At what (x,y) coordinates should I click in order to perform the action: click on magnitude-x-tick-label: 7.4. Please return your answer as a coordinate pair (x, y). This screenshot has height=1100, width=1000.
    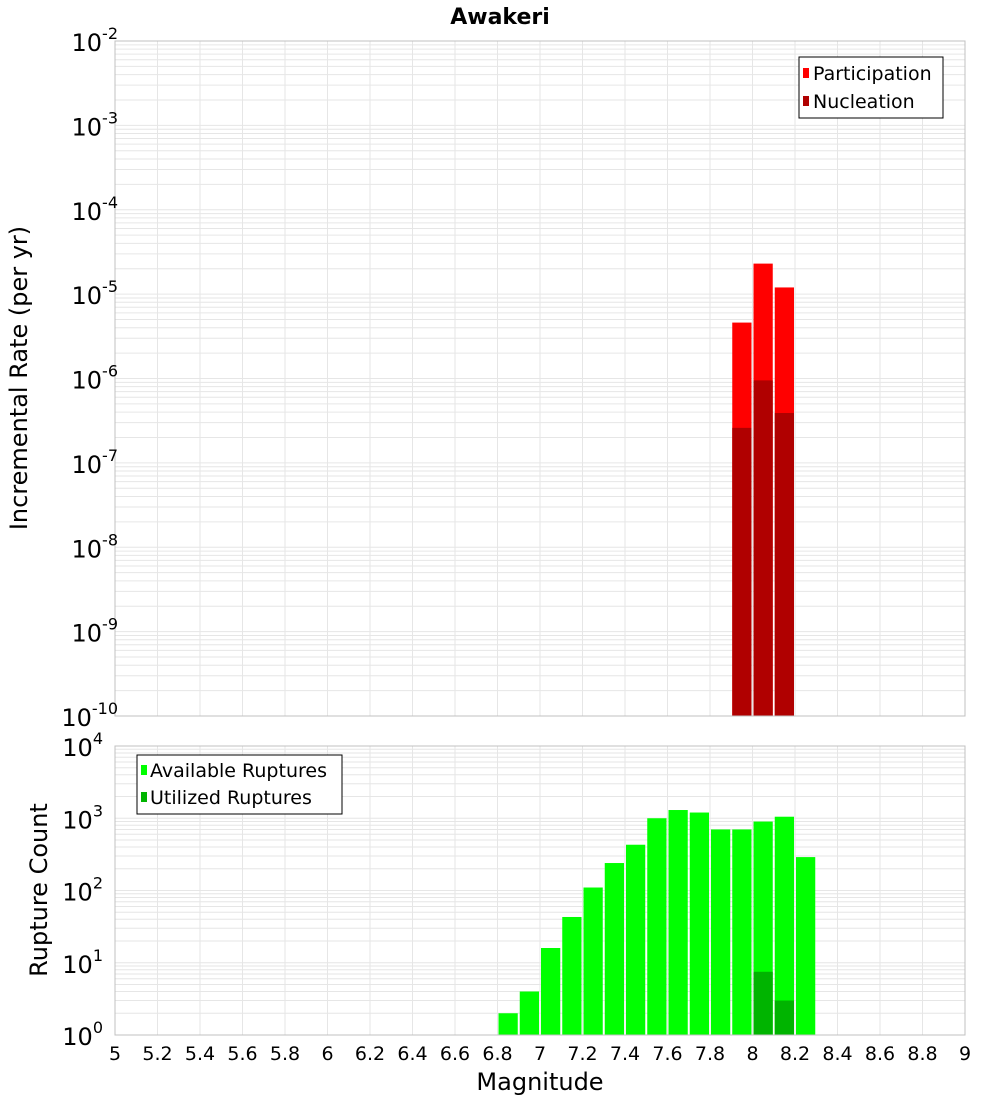
    Looking at the image, I should click on (625, 1054).